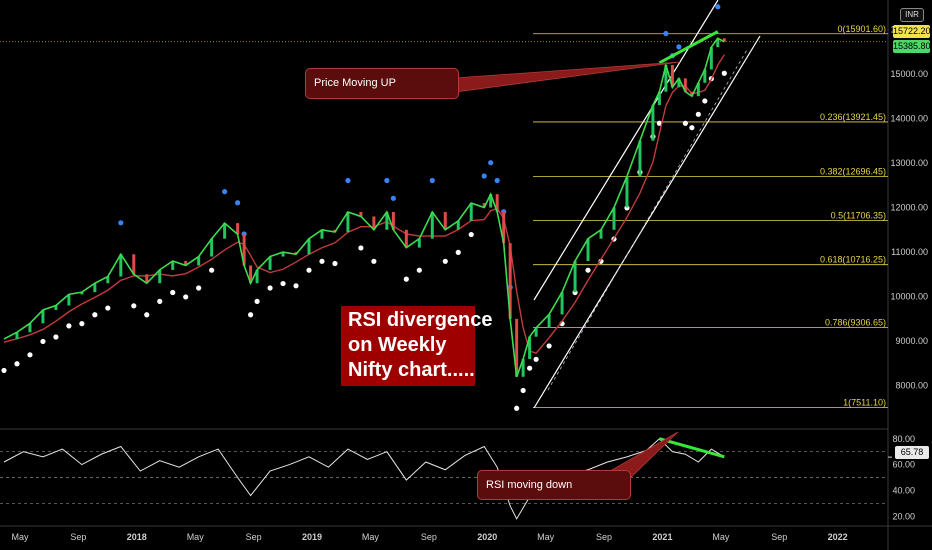 This screenshot has width=932, height=550. I want to click on rsi-tick-label: 20.00, so click(903, 516).